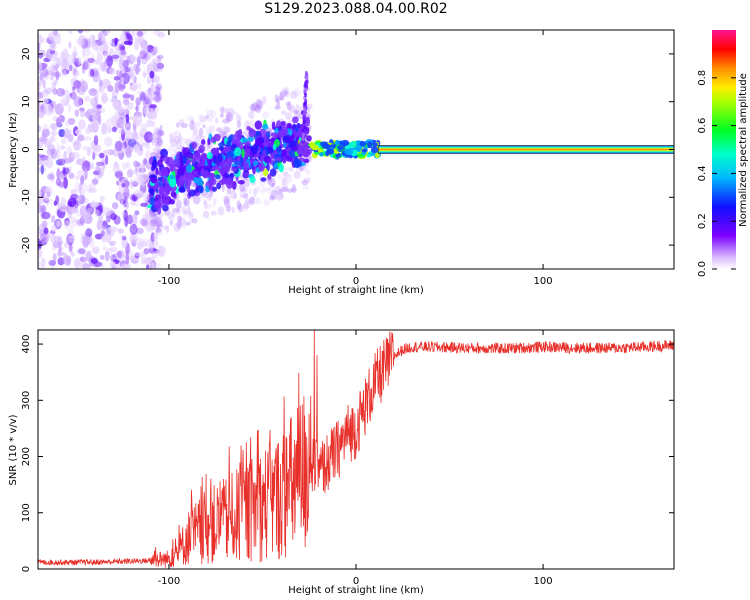 This screenshot has width=750, height=600. Describe the element at coordinates (26, 512) in the screenshot. I see `snr-y-tick-label: 100` at that location.